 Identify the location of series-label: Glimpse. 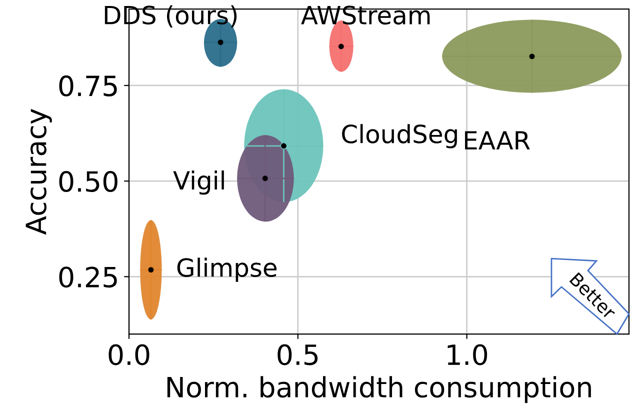
(227, 270).